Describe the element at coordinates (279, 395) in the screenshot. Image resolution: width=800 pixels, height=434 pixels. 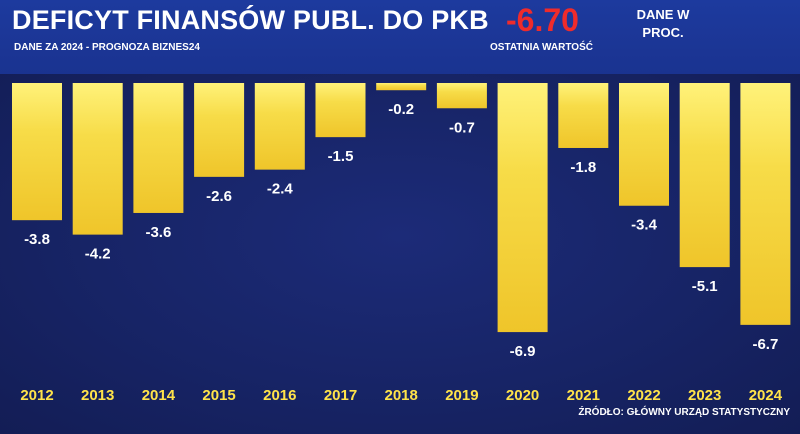
I see `year-tick-label: 2016` at that location.